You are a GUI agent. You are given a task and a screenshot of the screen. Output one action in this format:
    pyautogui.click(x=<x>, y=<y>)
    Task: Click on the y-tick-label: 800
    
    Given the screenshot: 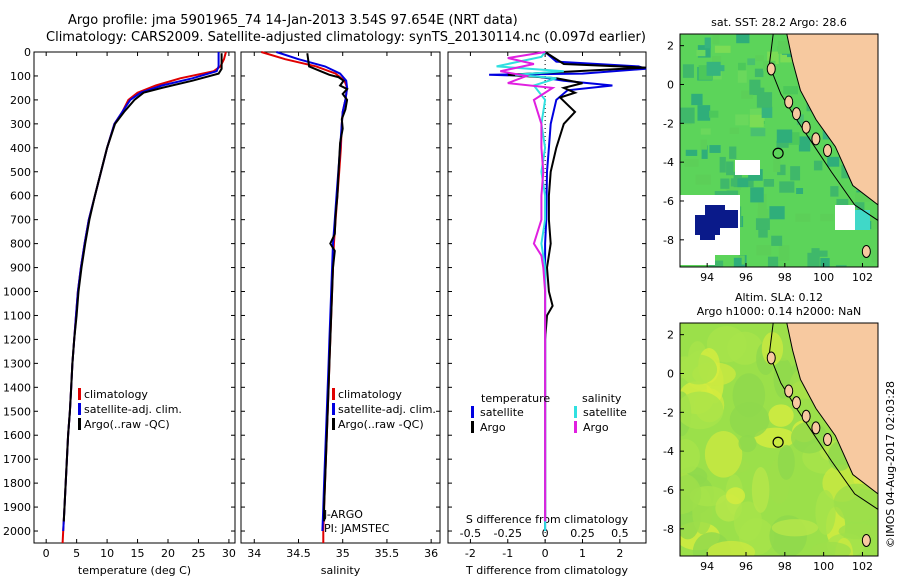 What is the action you would take?
    pyautogui.click(x=20, y=244)
    